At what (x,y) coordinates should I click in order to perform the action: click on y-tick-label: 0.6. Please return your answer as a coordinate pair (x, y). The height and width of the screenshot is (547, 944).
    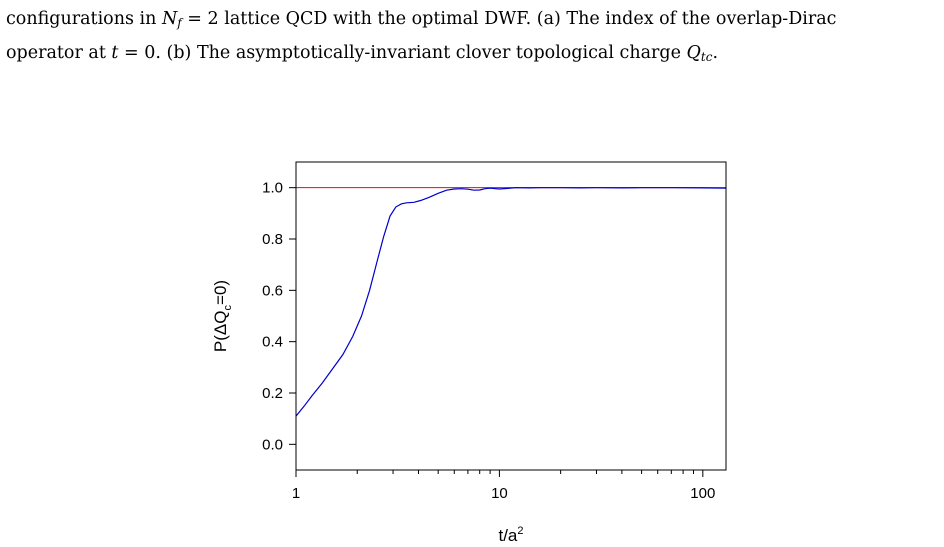
    Looking at the image, I should click on (272, 290).